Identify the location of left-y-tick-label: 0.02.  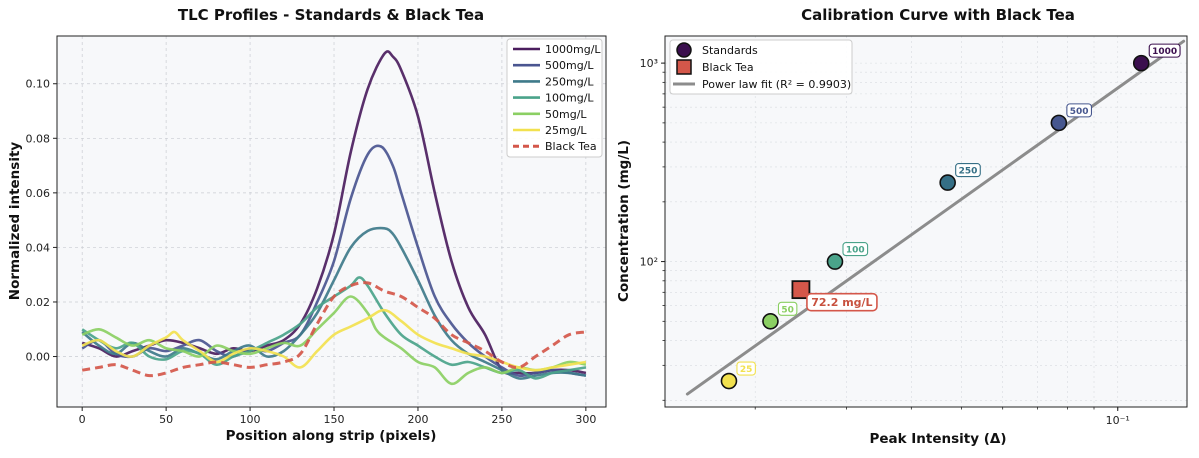
(38, 302).